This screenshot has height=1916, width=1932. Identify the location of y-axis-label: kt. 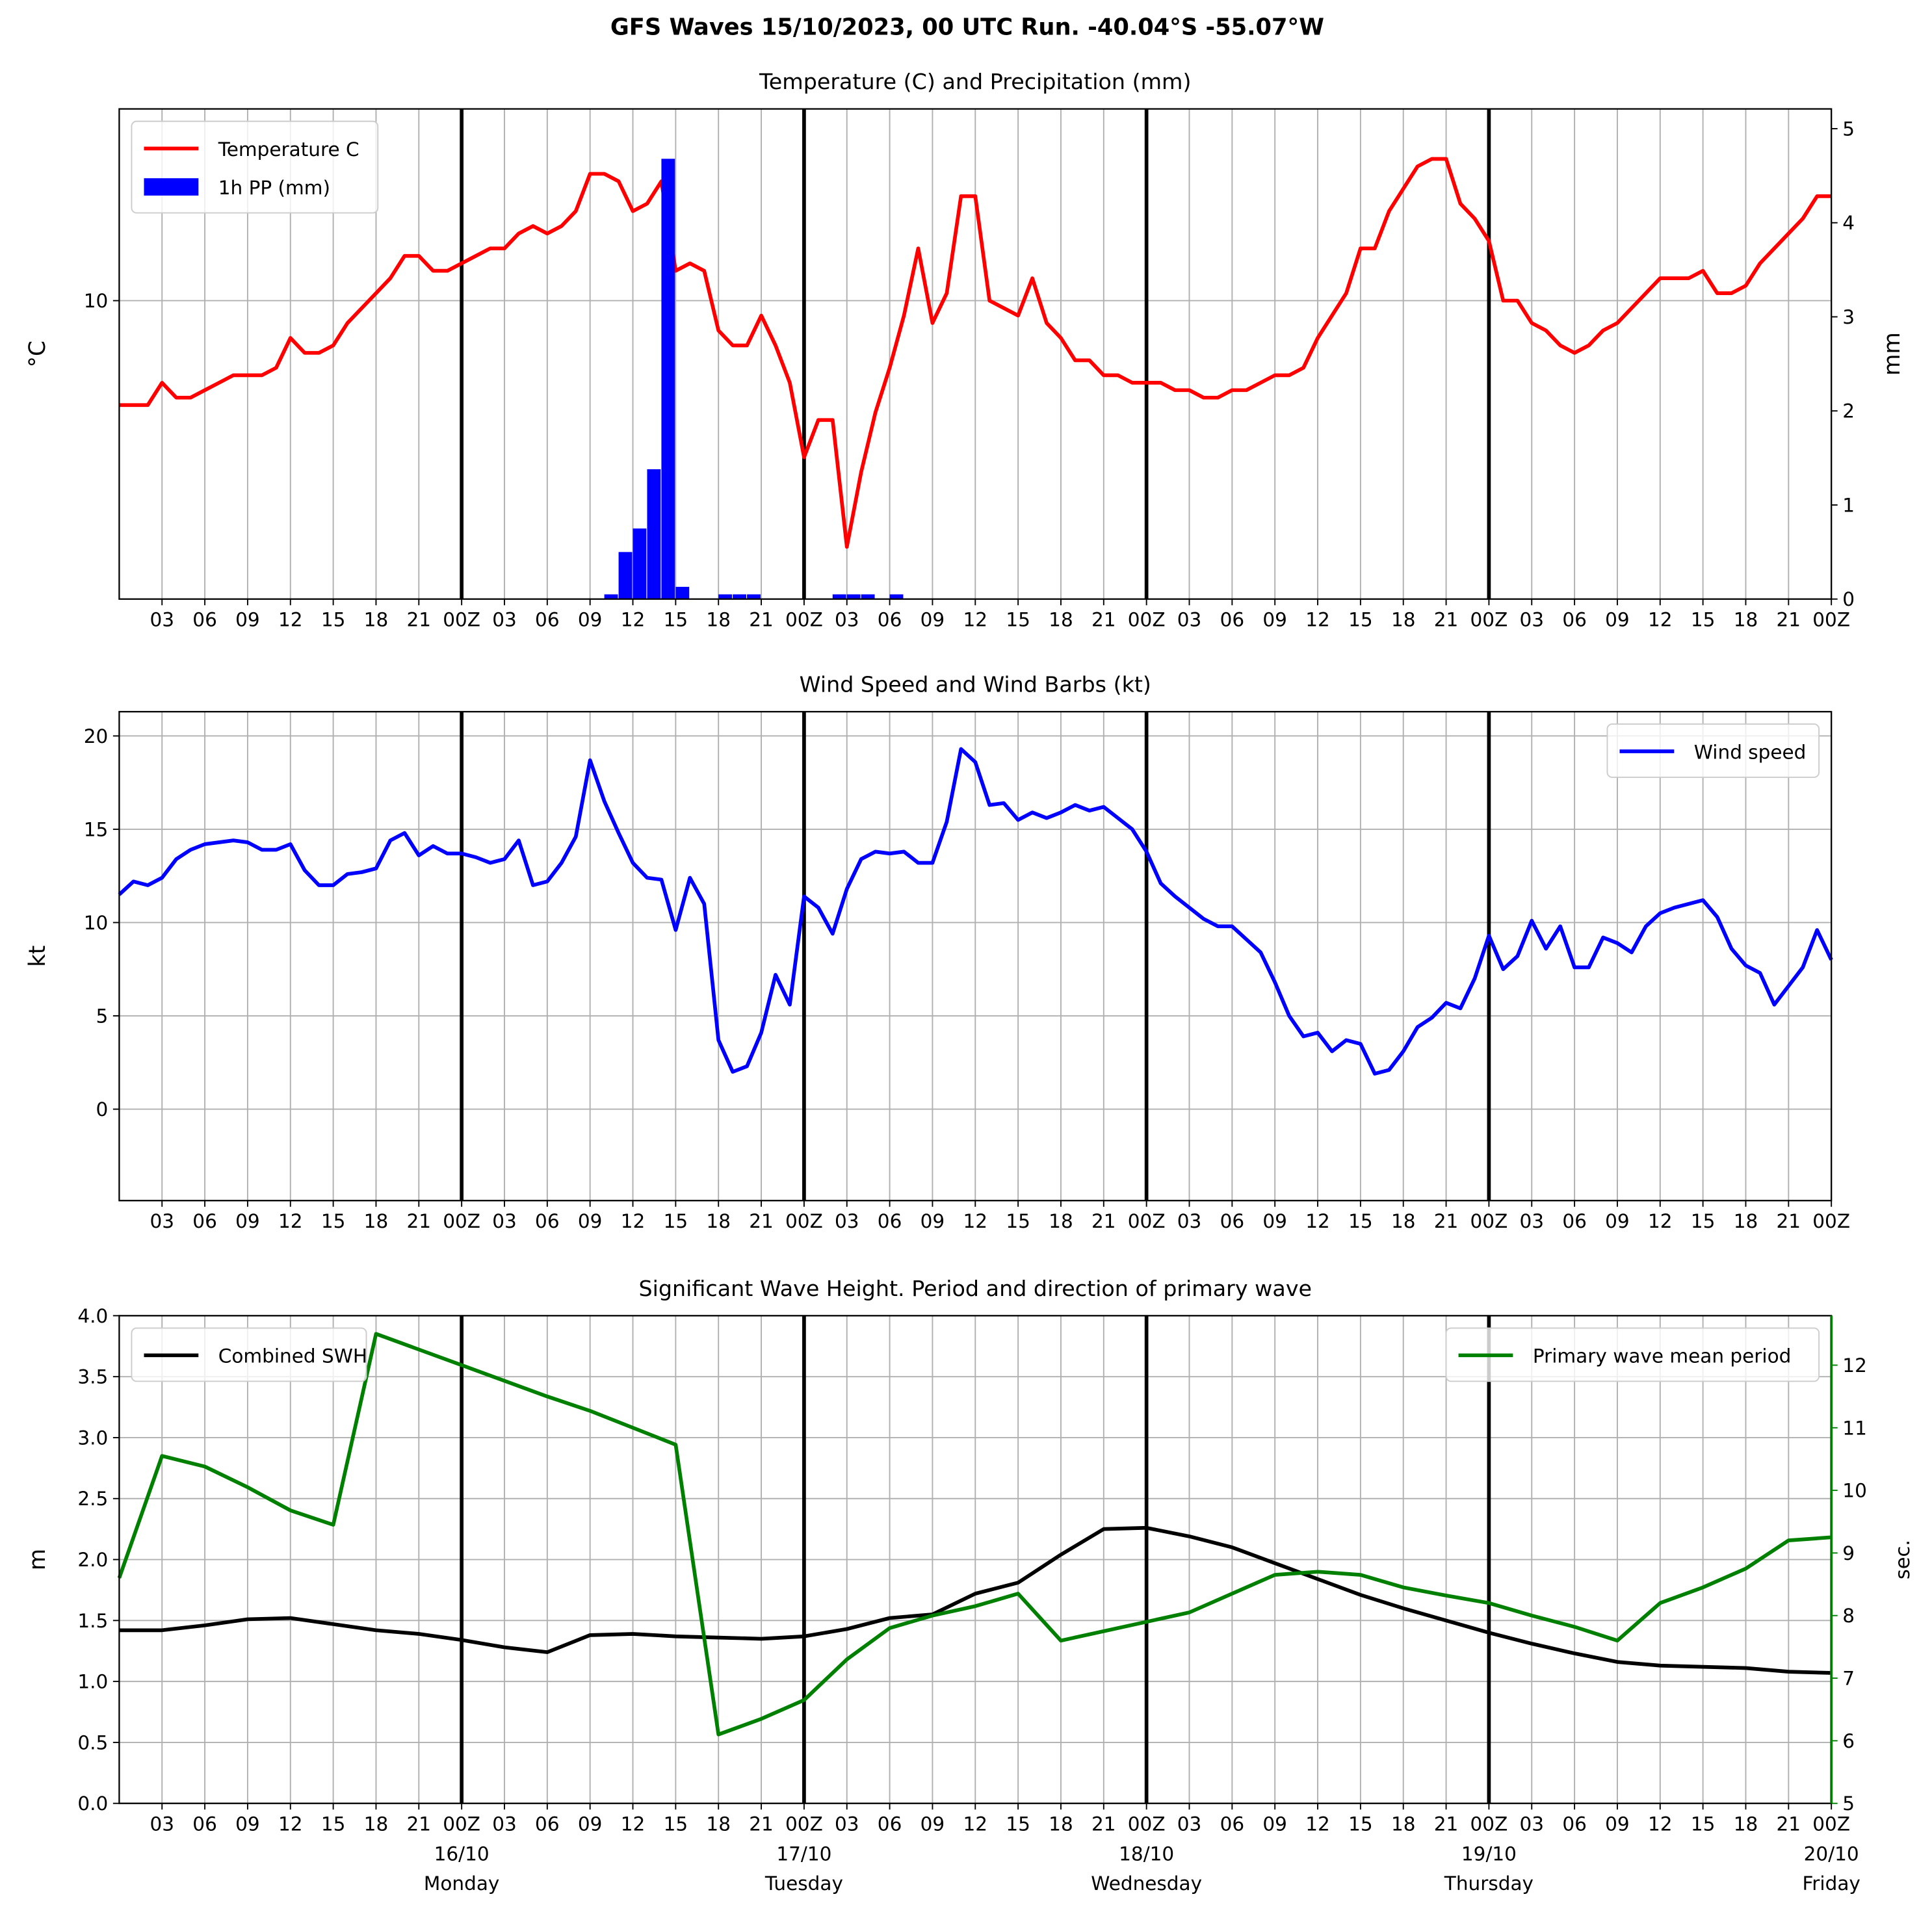
(38, 956).